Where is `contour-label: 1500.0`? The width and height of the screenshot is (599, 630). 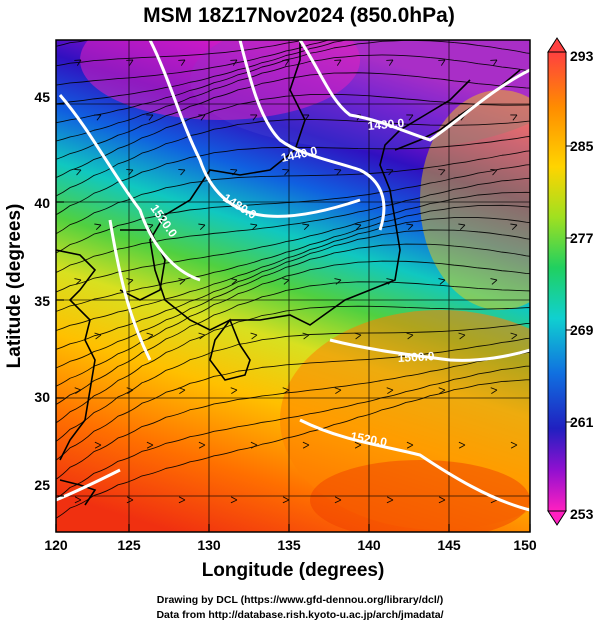
contour-label: 1500.0 is located at coordinates (416, 357).